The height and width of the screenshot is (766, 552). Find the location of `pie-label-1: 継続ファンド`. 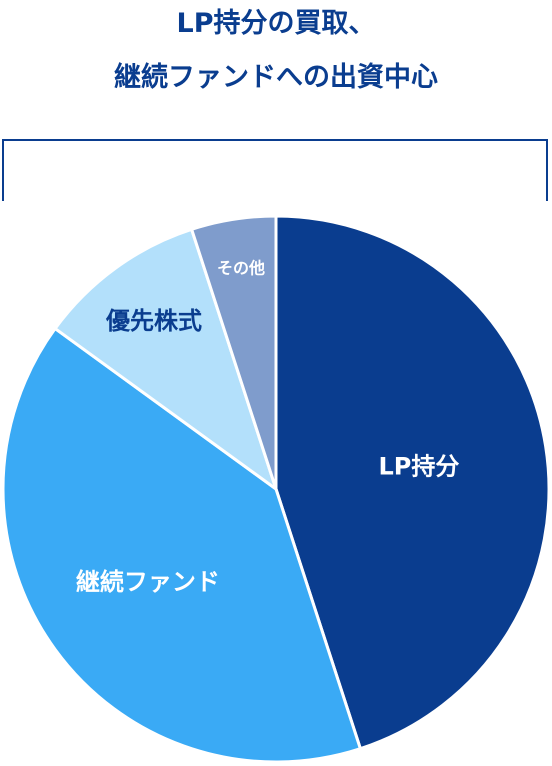

pie-label-1: 継続ファンド is located at coordinates (148, 582).